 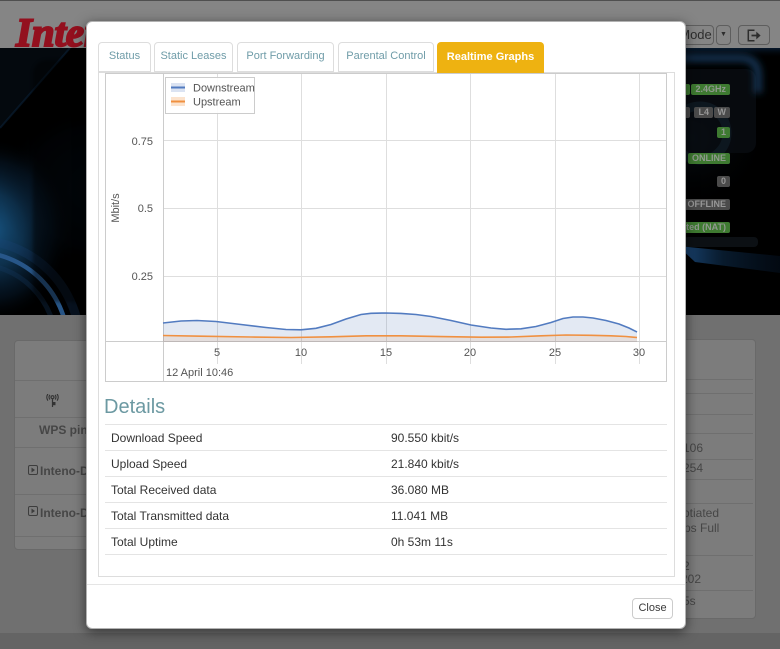 I want to click on svg-text: 0.5, so click(x=145, y=209).